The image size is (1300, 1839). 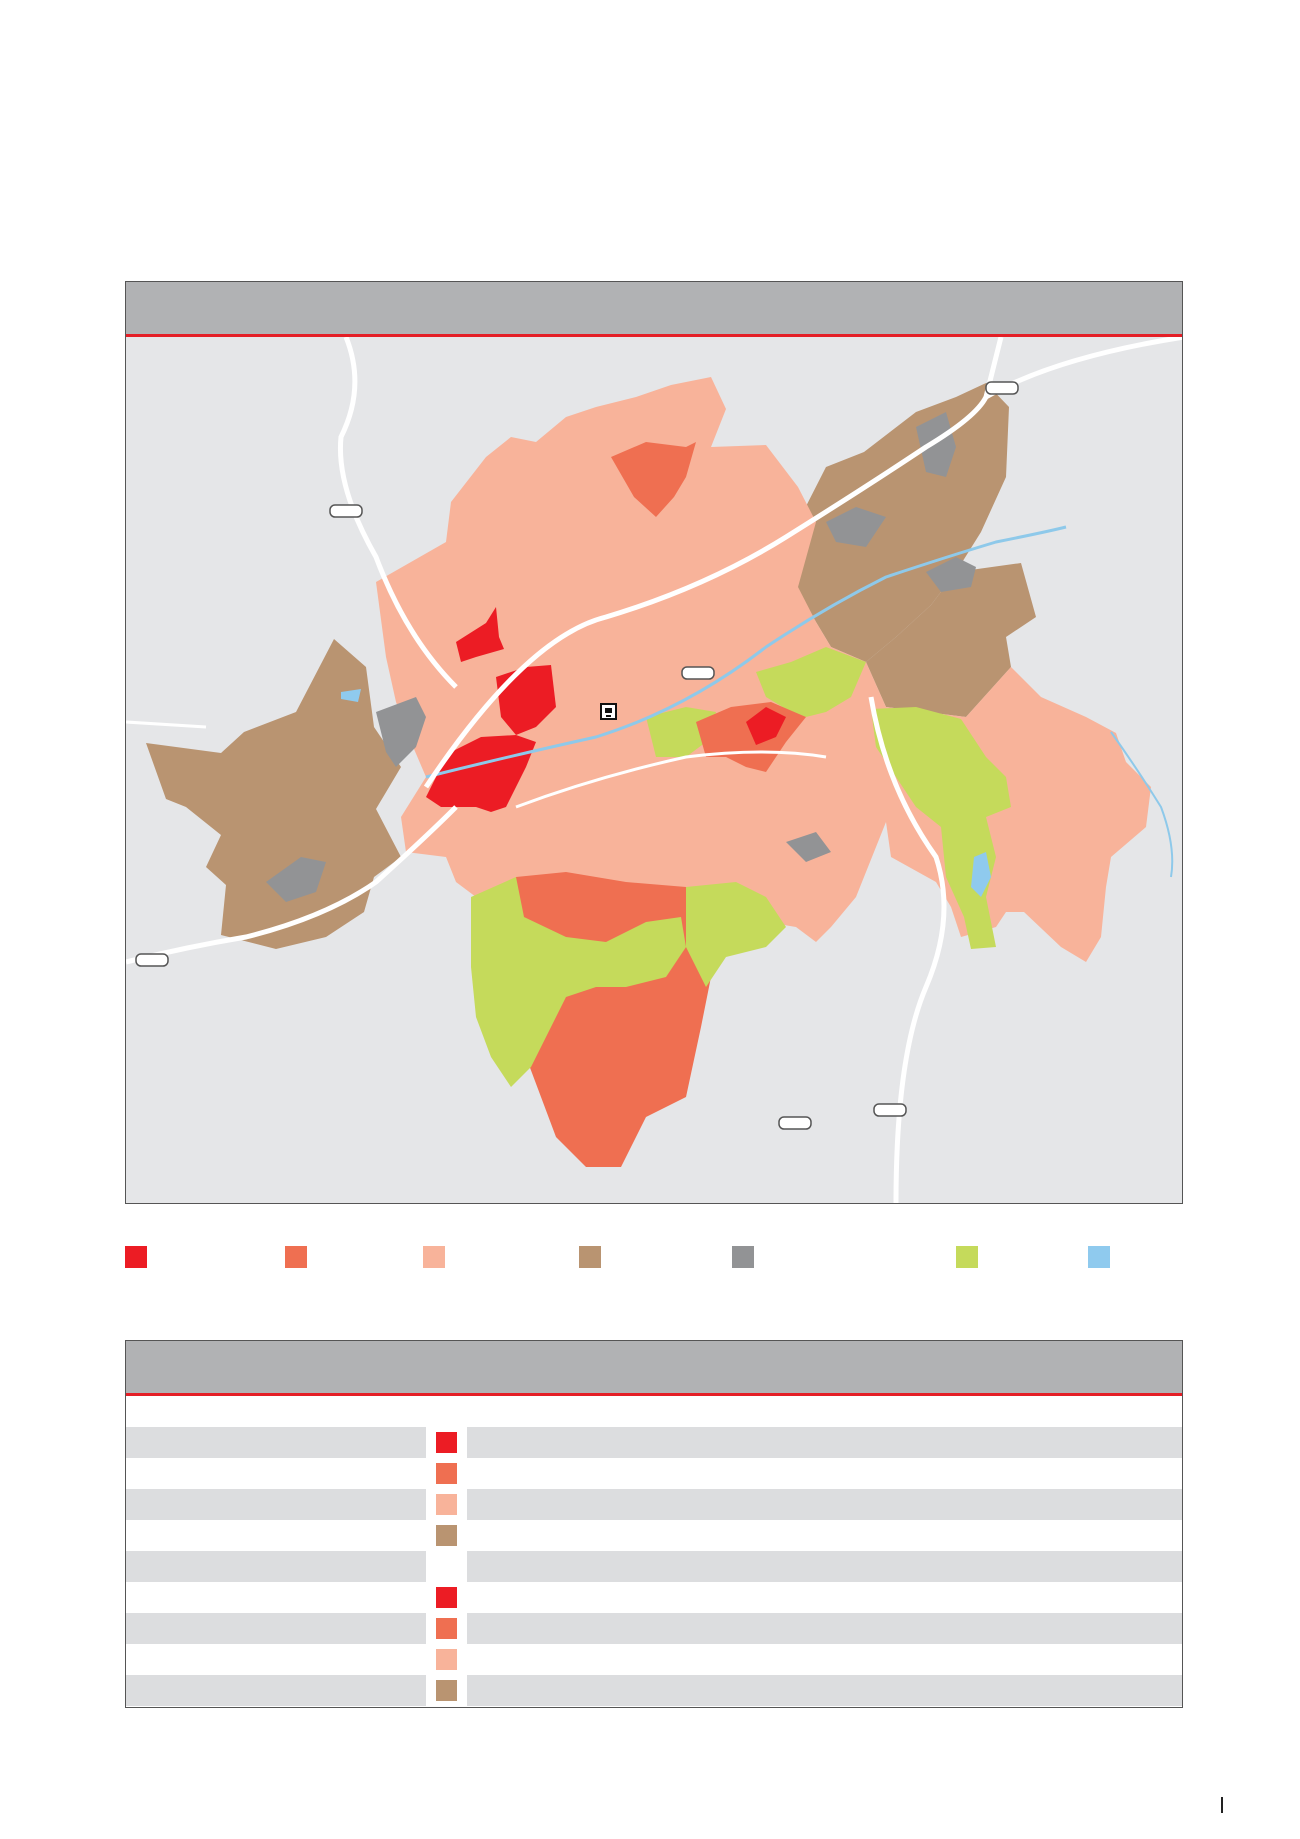 I want to click on legend-swatch-gray, so click(x=743, y=1257).